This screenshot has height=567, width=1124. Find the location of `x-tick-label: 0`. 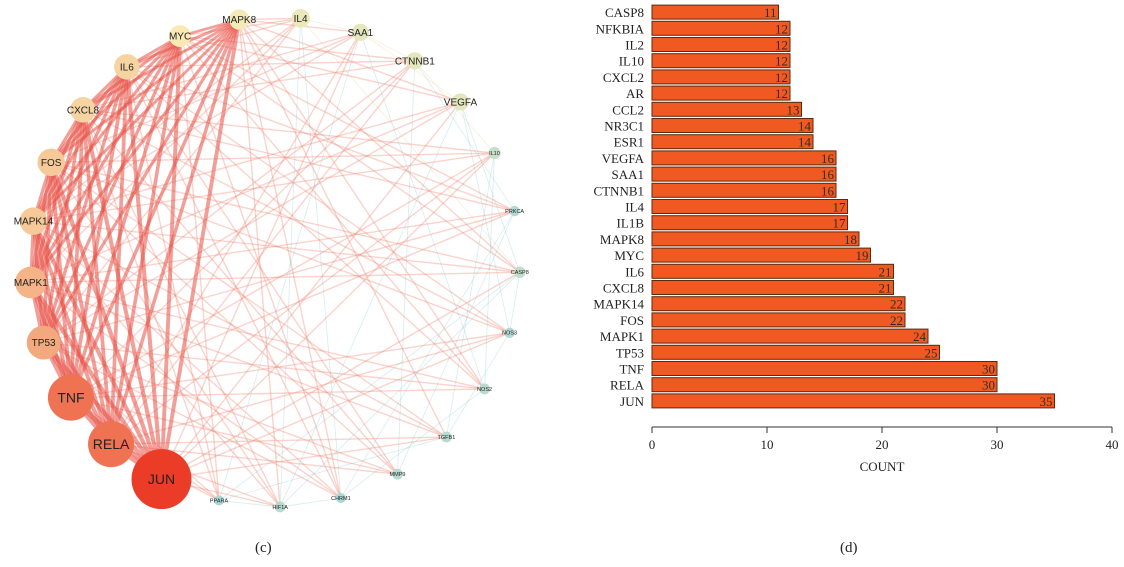

x-tick-label: 0 is located at coordinates (652, 444).